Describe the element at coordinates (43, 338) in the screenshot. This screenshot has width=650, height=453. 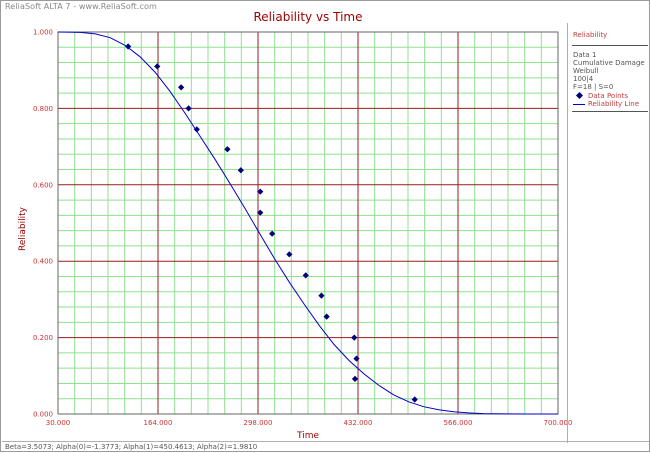
I see `y-tick-label: 0.200` at that location.